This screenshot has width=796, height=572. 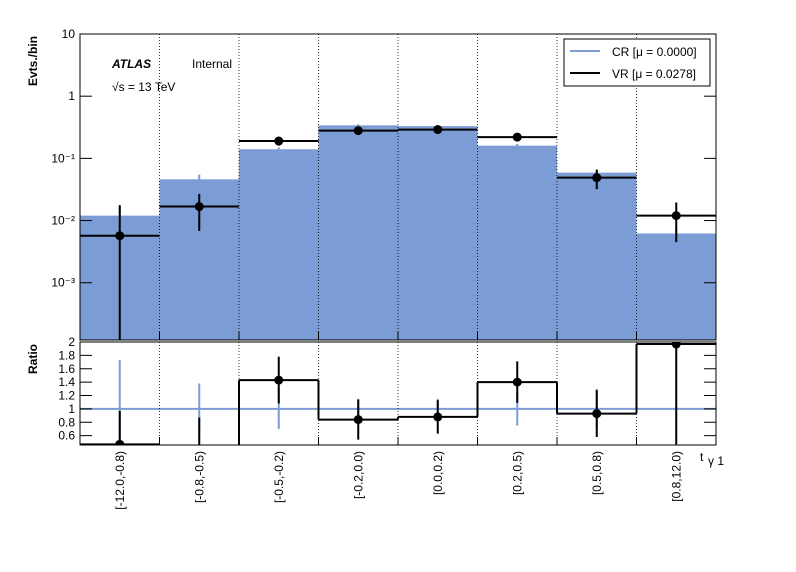 What do you see at coordinates (66, 422) in the screenshot?
I see `y-tick-label: 0.8` at bounding box center [66, 422].